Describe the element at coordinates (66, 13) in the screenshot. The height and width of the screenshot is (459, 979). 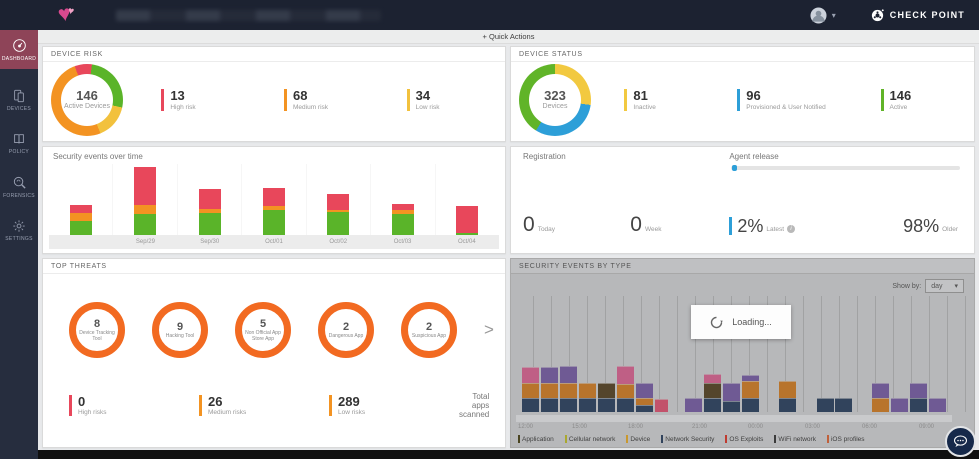
I see `brand-heart-logo-icon: ♥ ♥` at that location.